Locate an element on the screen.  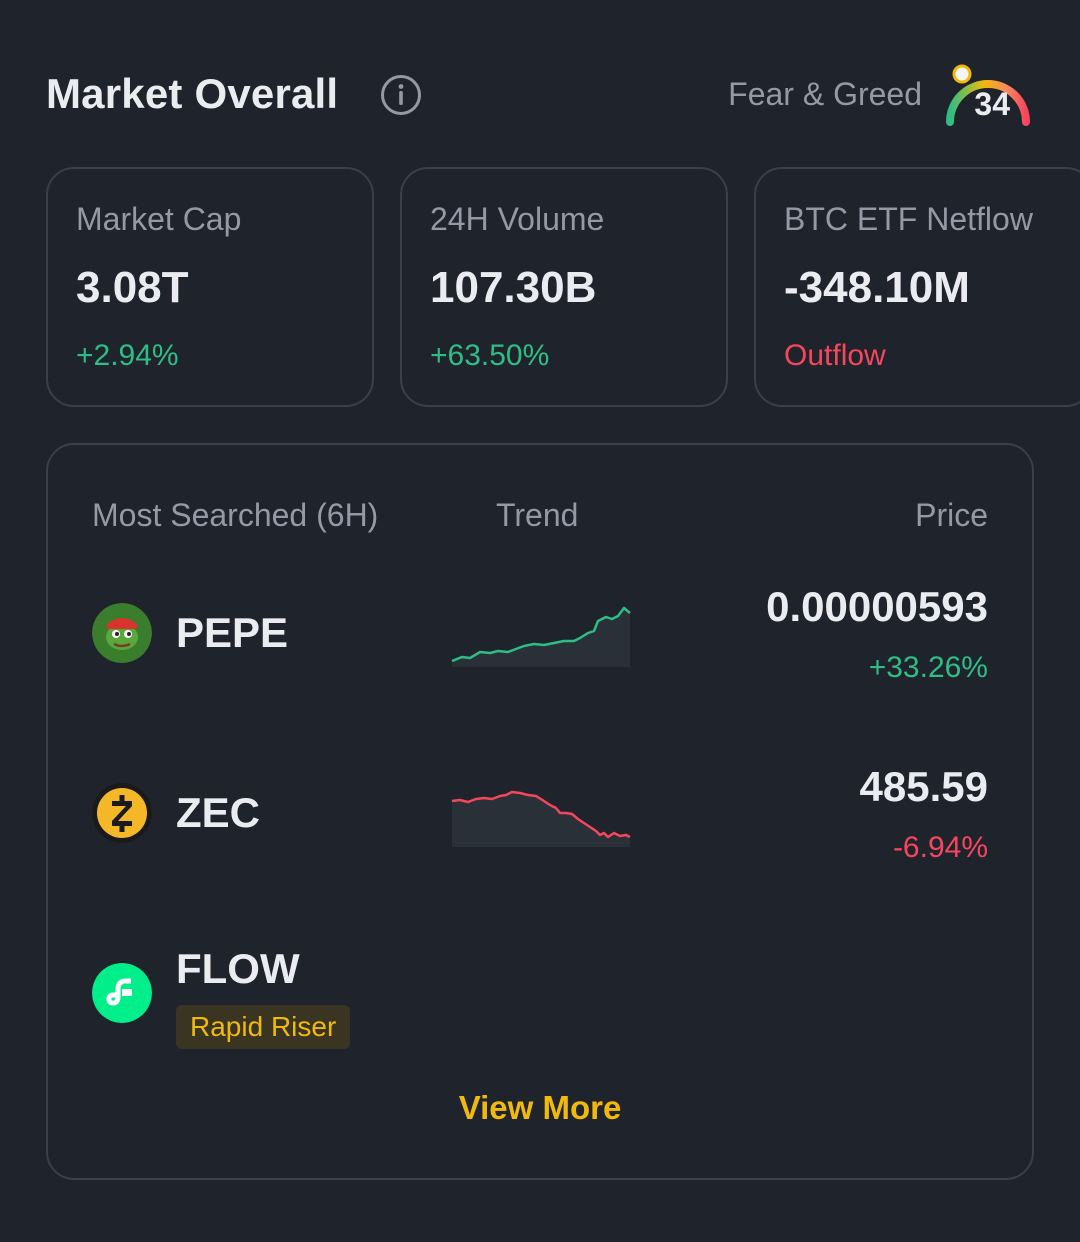
card-change: +63.50% is located at coordinates (490, 355).